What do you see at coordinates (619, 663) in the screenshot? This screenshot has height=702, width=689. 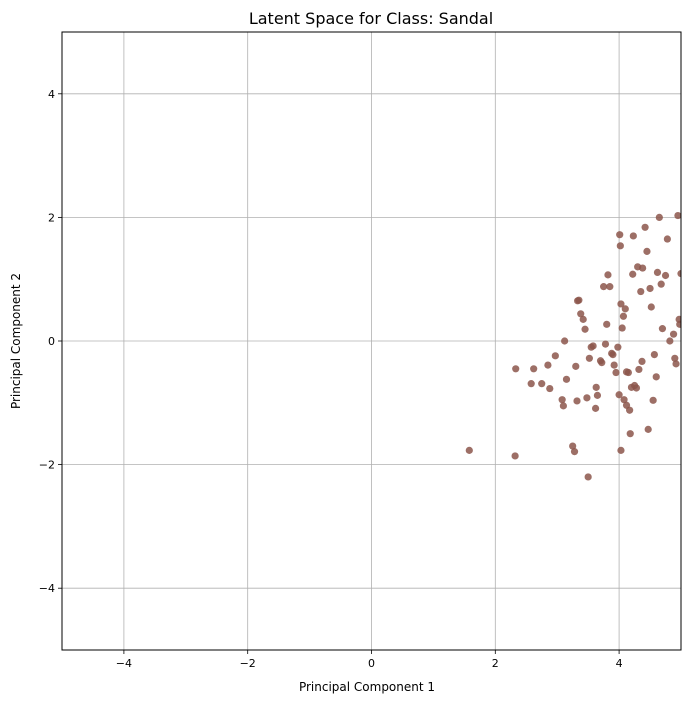 I see `x-tick-label: 4` at bounding box center [619, 663].